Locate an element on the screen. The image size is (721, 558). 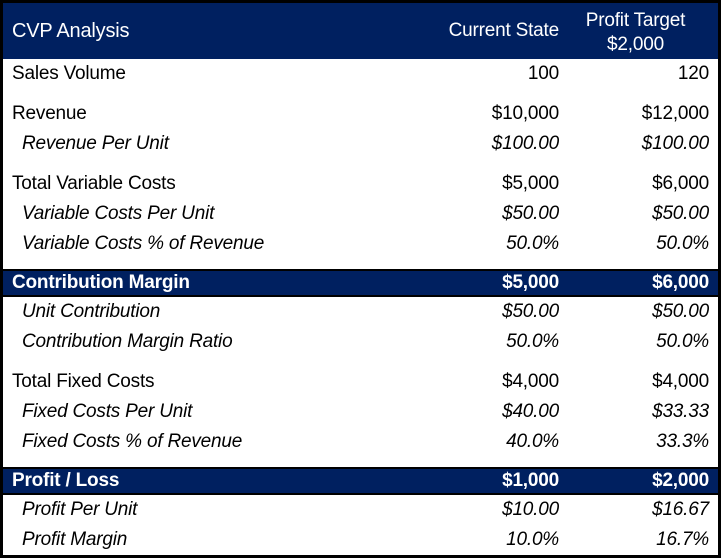
profit-target-value: $2,000 is located at coordinates (680, 480).